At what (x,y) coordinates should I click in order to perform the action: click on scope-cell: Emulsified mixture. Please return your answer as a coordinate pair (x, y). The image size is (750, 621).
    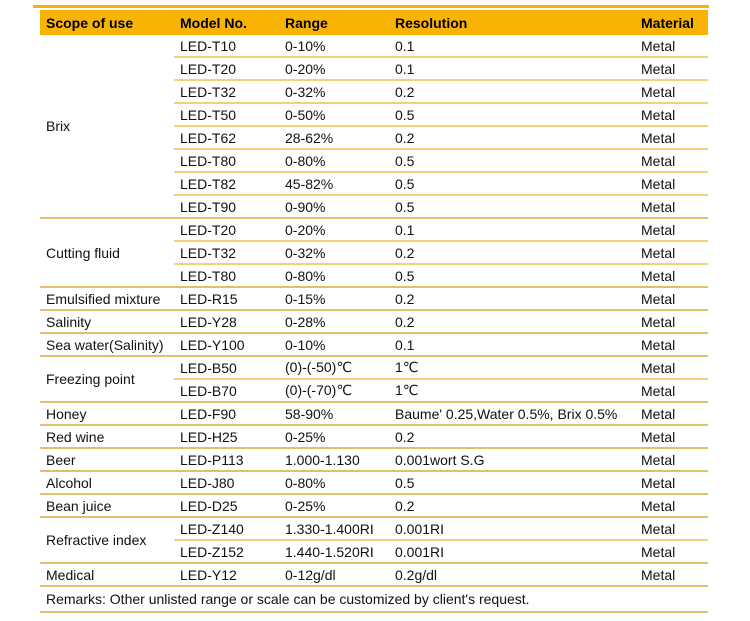
    Looking at the image, I should click on (107, 299).